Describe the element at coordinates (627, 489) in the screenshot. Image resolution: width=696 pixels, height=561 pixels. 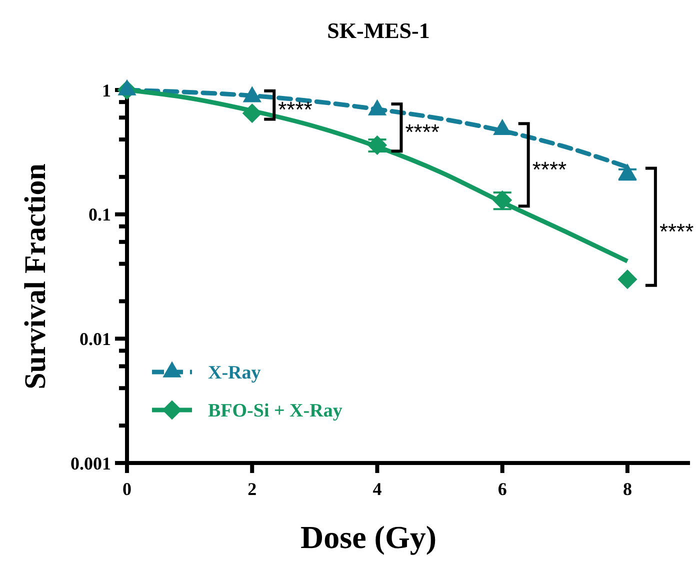
I see `x-tick-label: 8` at that location.